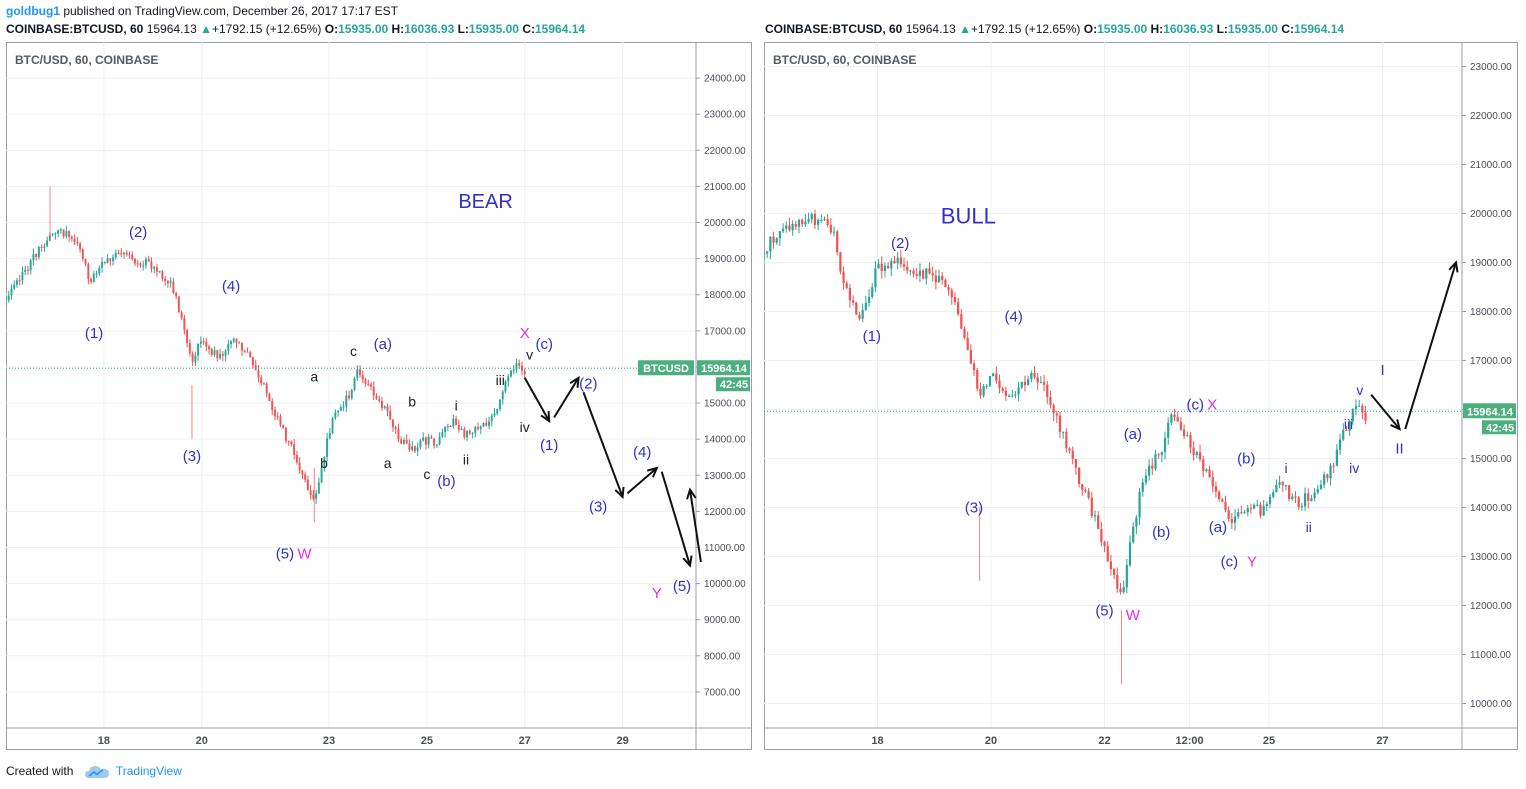 Image resolution: width=1526 pixels, height=789 pixels. I want to click on wave-label: (4), so click(642, 452).